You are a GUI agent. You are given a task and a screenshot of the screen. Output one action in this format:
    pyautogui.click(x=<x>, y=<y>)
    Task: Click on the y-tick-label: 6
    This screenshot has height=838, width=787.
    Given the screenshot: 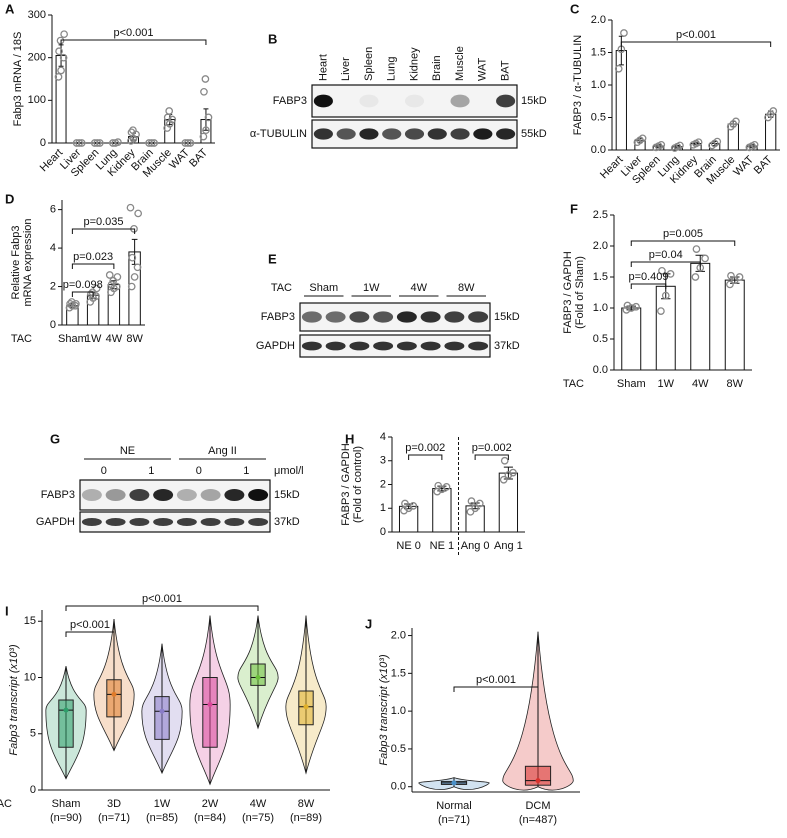 What is the action you would take?
    pyautogui.click(x=53, y=210)
    